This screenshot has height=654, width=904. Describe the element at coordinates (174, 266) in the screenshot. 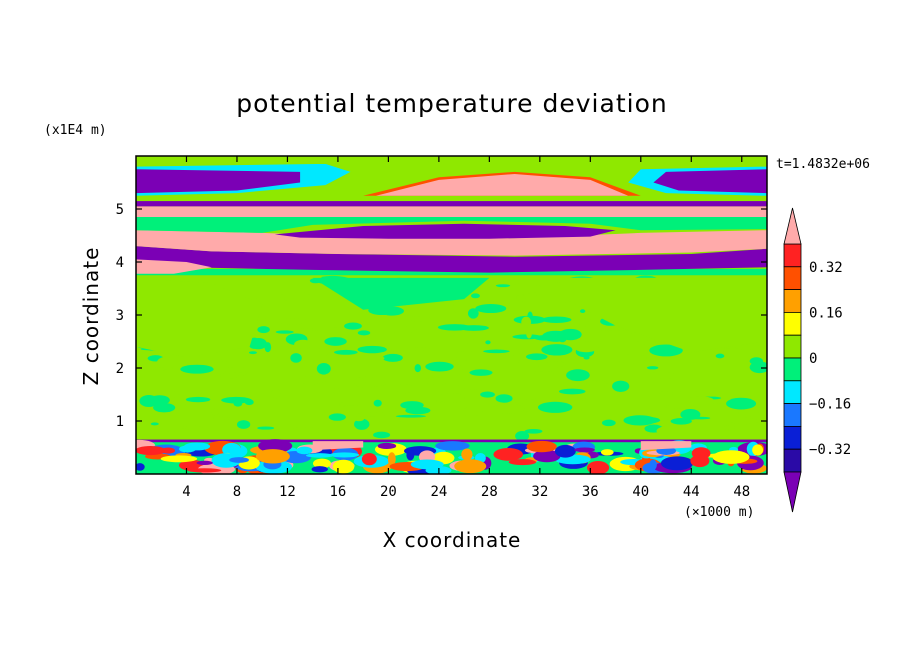

I see `pink-left-lobe` at that location.